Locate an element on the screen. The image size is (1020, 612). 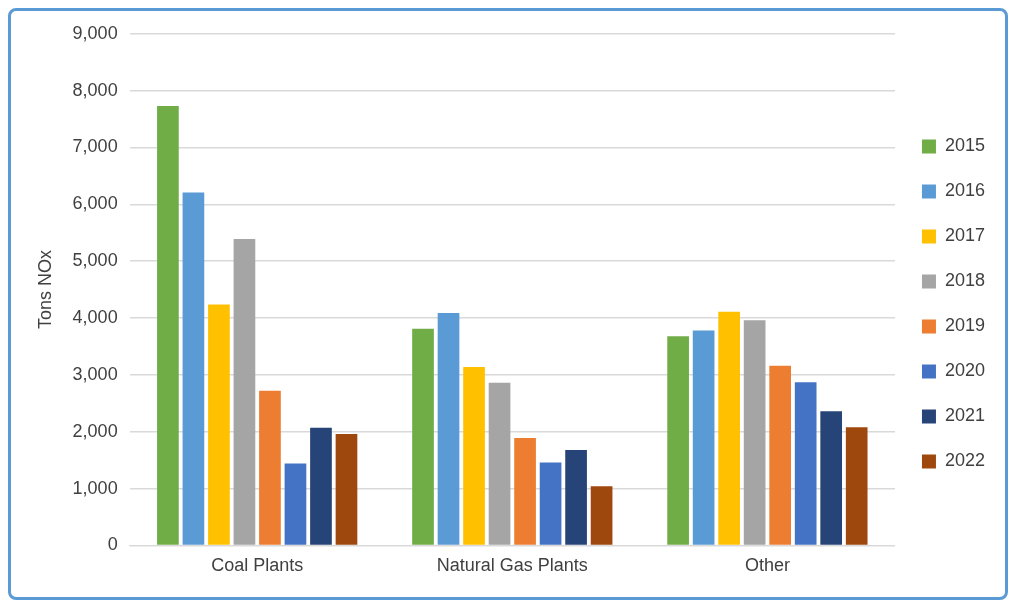
y-tick-label: 5,000 is located at coordinates (95, 260).